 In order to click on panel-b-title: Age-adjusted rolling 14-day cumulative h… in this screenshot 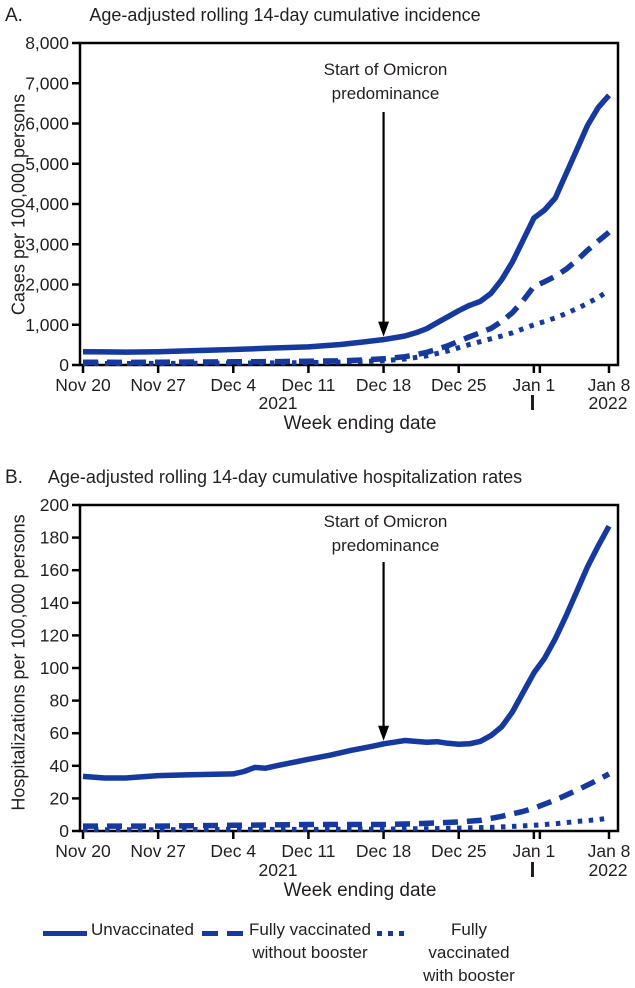, I will do `click(285, 477)`.